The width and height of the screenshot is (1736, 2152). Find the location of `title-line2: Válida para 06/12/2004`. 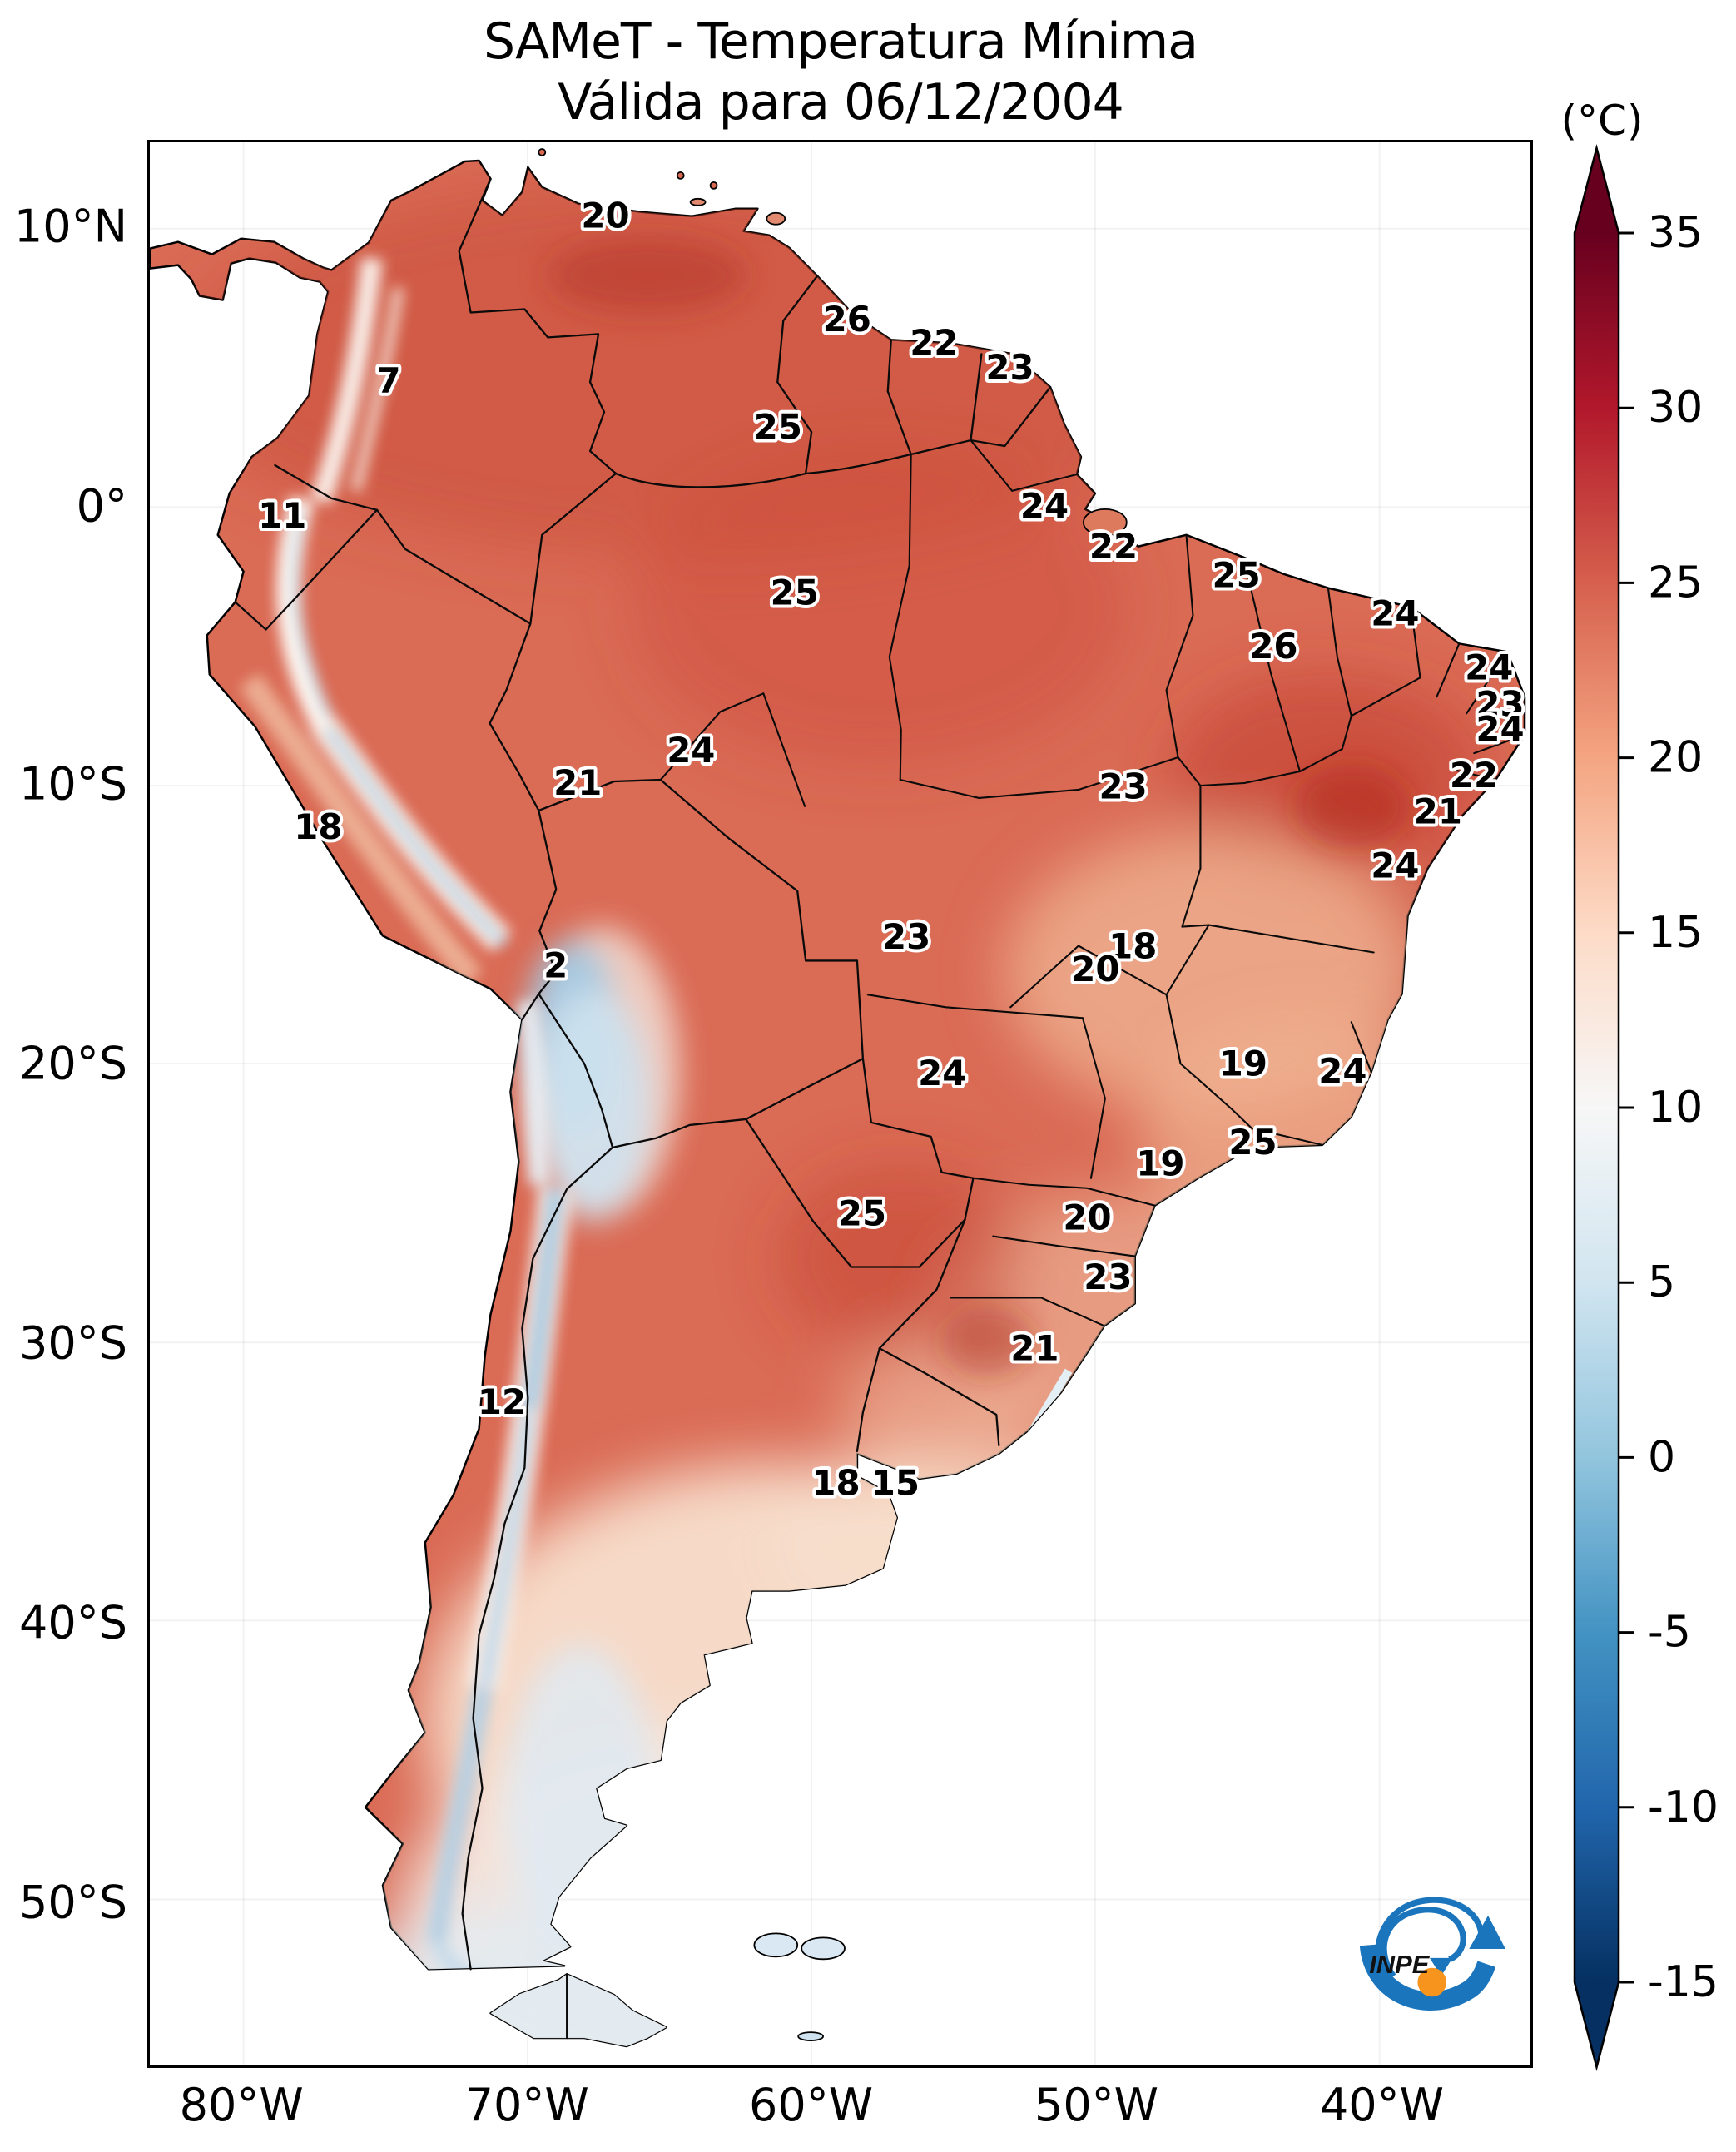

title-line2: Válida para 06/12/2004 is located at coordinates (841, 102).